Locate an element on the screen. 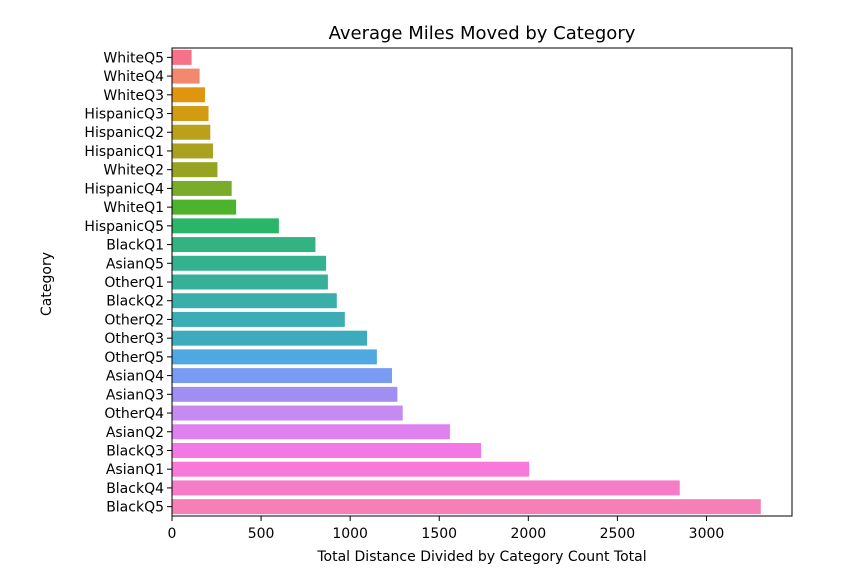 This screenshot has width=862, height=583. x-tick-label: 1000 is located at coordinates (350, 534).